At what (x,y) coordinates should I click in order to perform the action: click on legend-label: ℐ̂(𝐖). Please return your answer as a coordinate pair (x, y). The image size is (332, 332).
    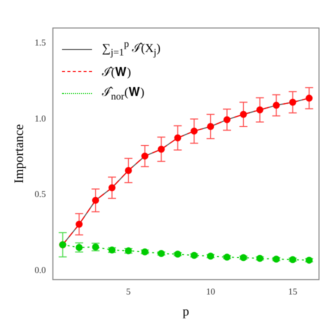
    Looking at the image, I should click on (116, 72).